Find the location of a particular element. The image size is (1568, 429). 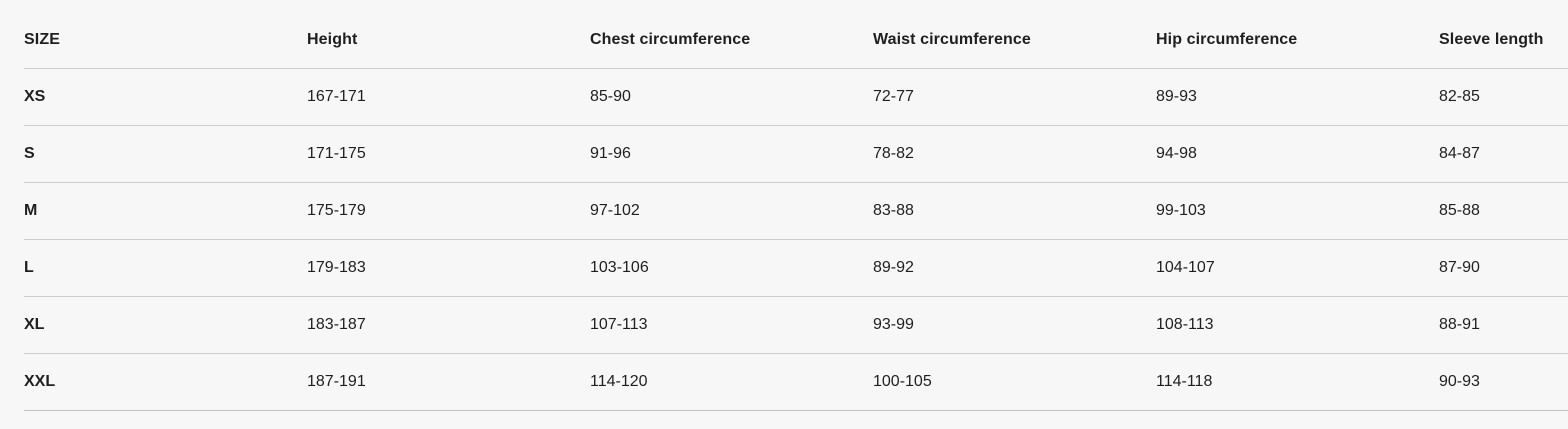

chest-cell: 97-102 is located at coordinates (731, 211).